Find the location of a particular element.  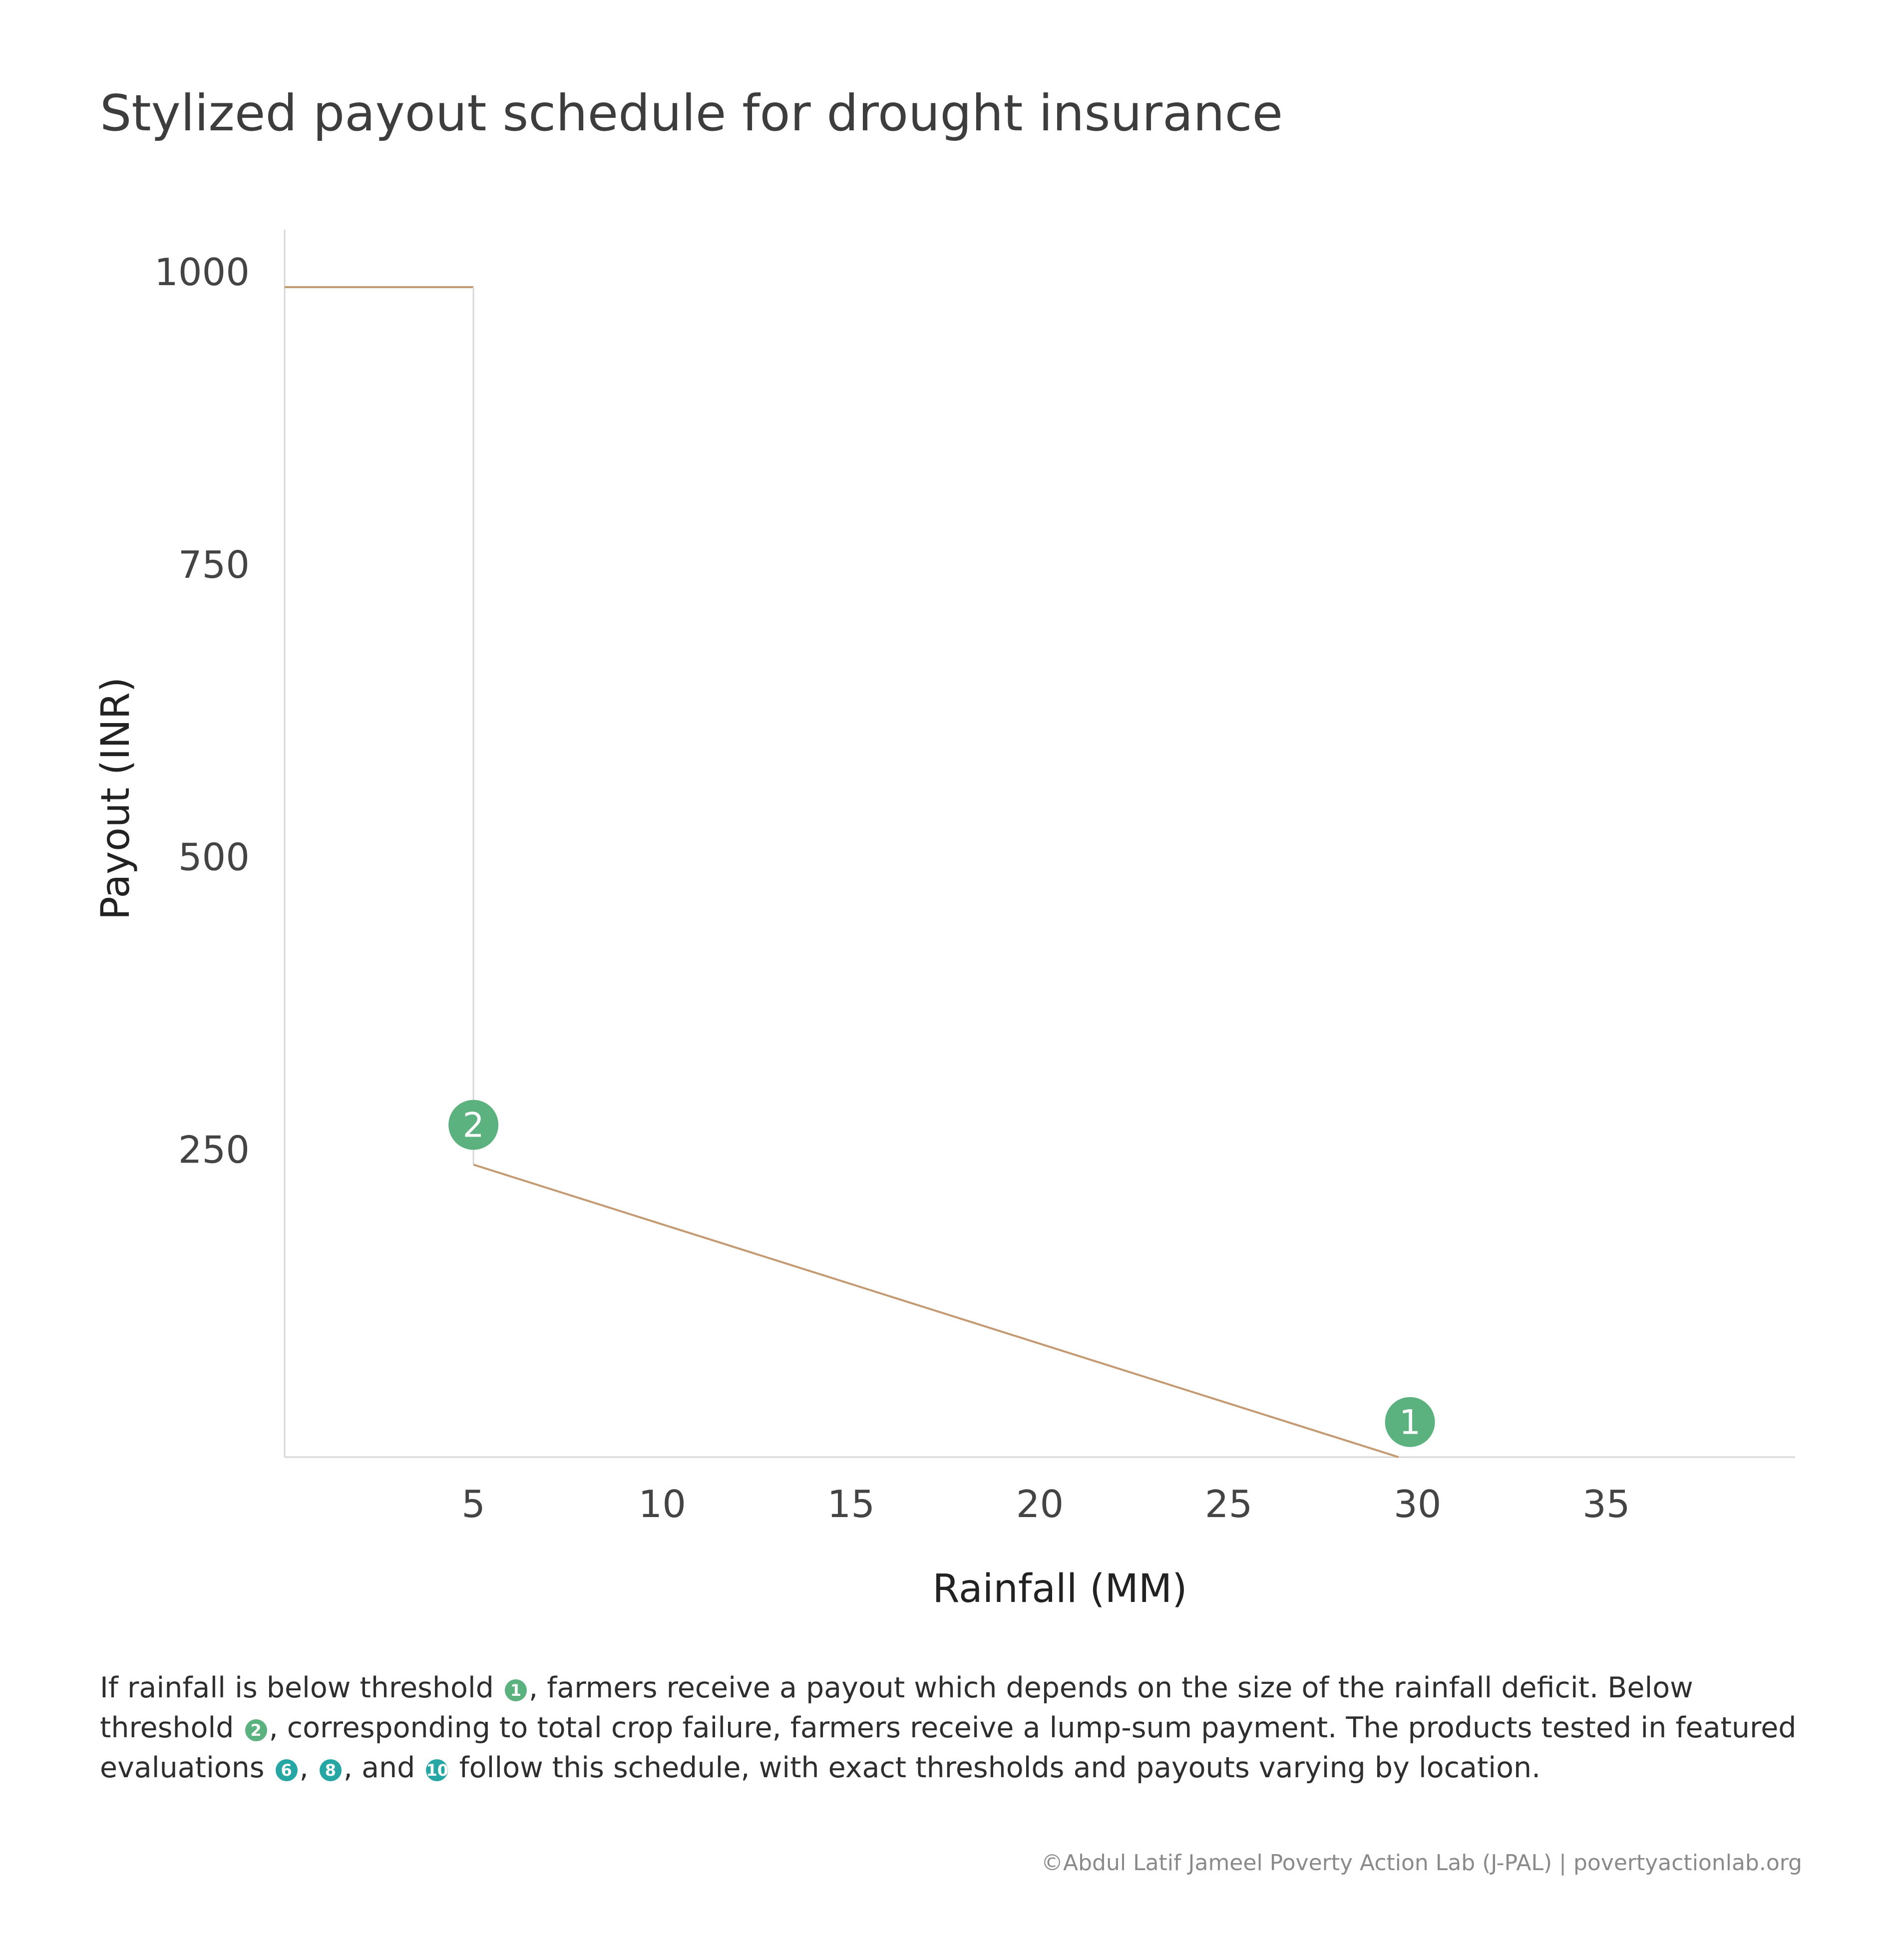

threshold-marker-1-circle is located at coordinates (1410, 1422).